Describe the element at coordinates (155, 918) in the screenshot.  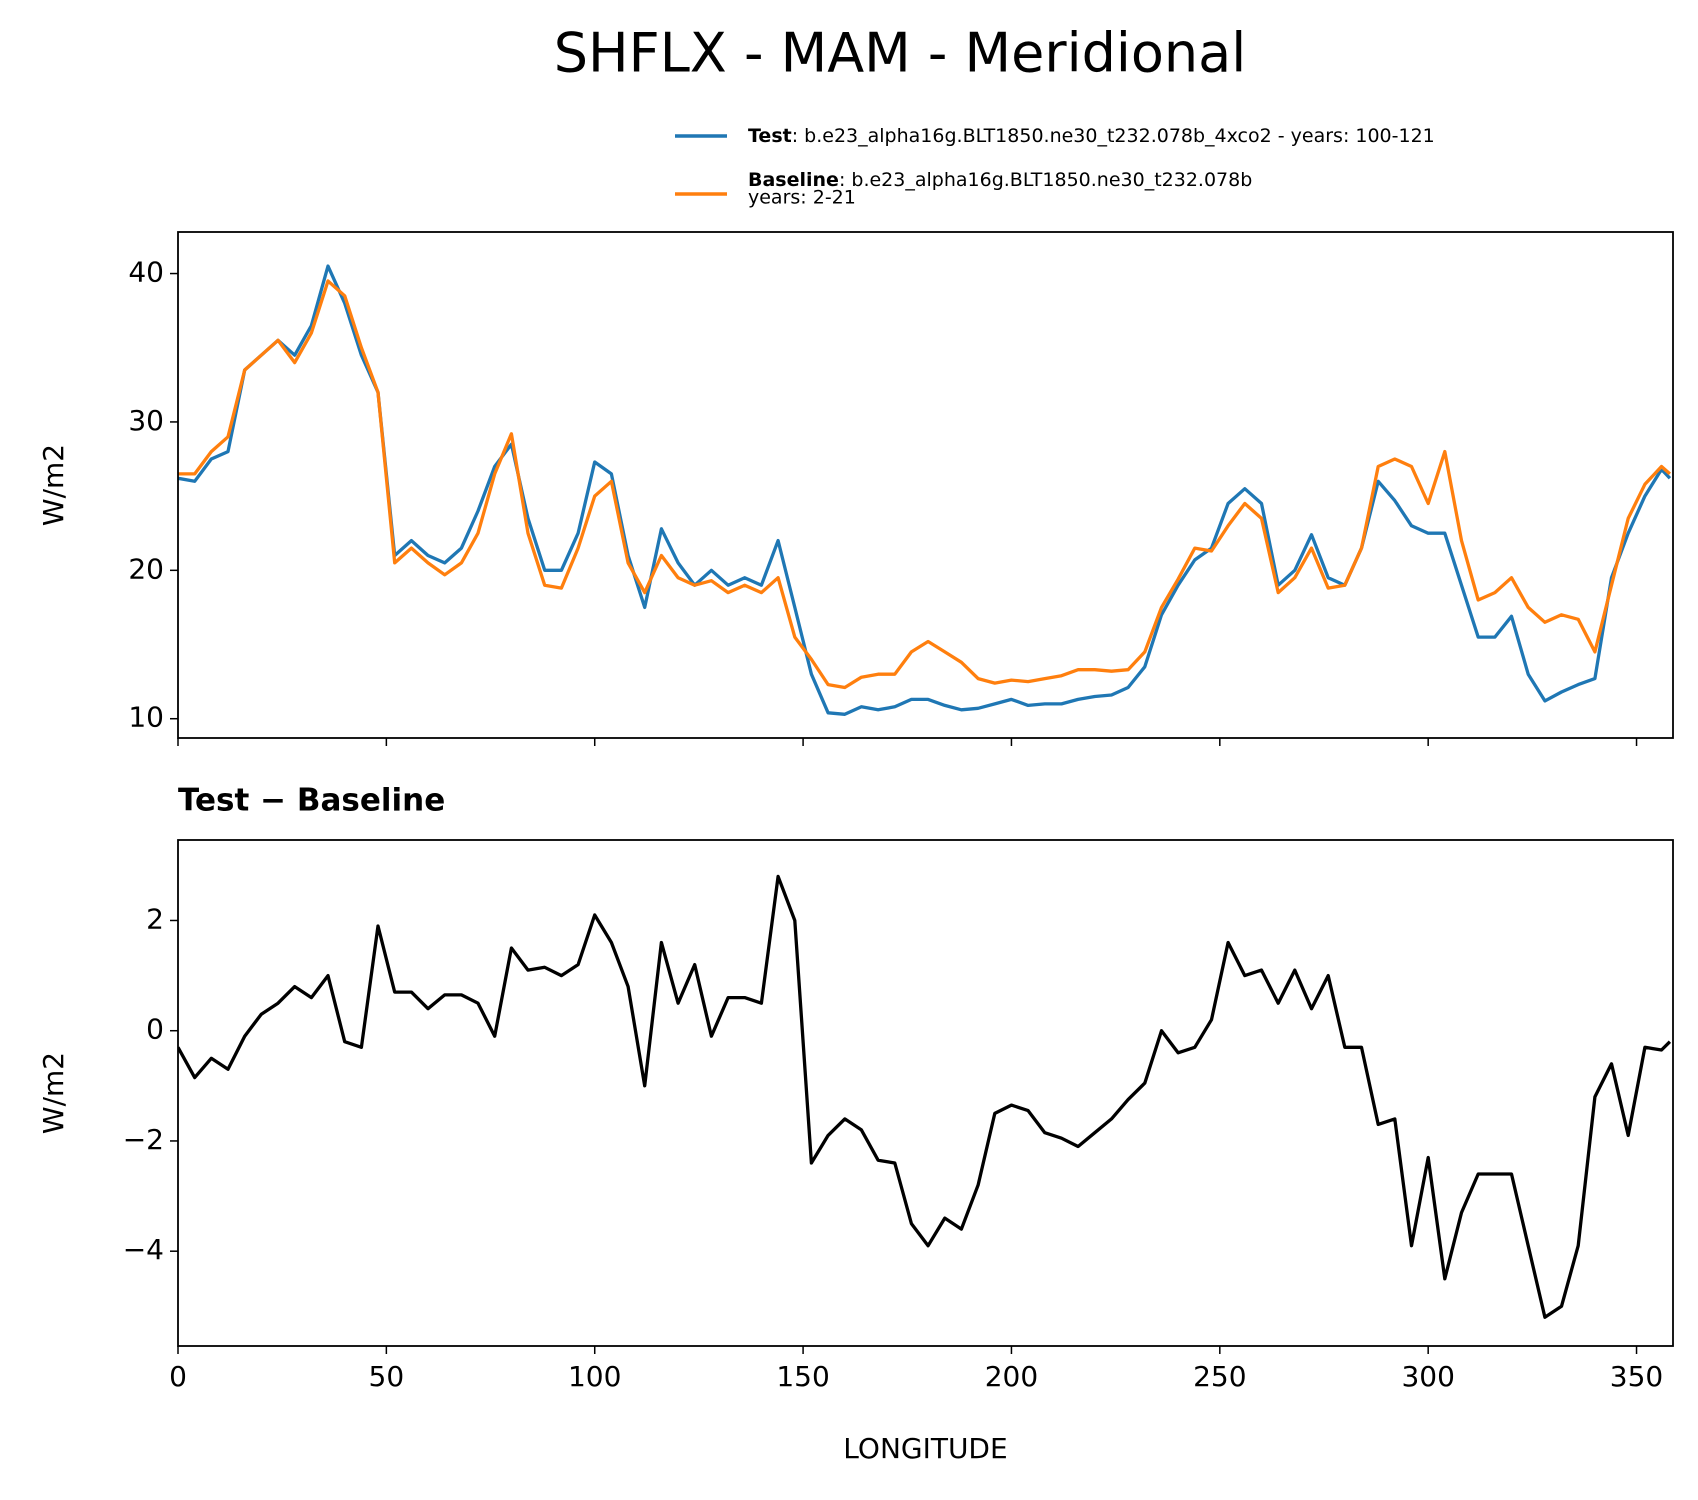
I see `y-tick-label: 2` at that location.